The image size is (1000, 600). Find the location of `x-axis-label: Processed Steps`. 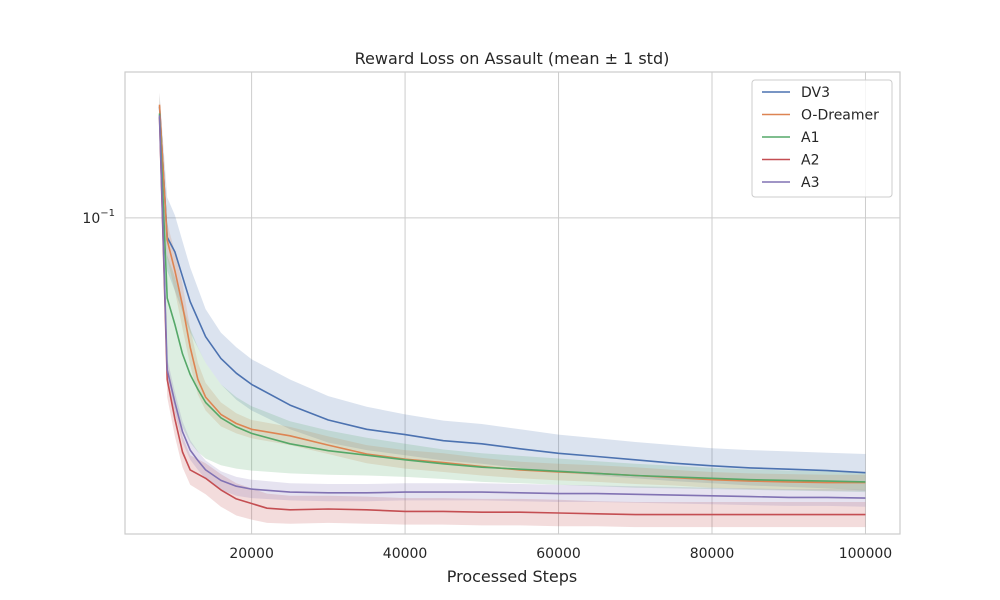

x-axis-label: Processed Steps is located at coordinates (512, 576).